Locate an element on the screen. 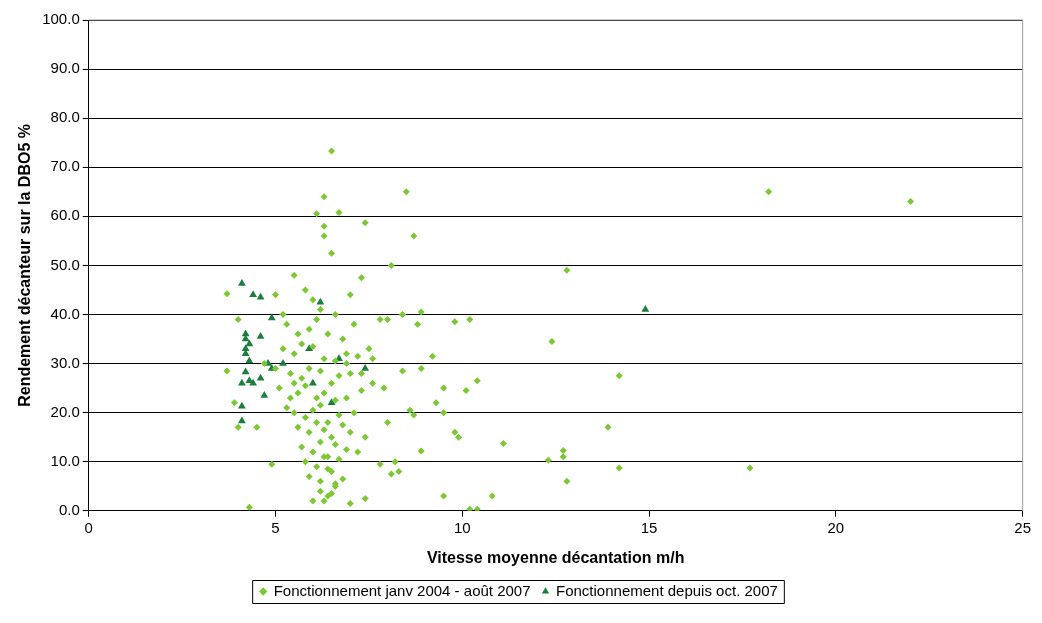 The height and width of the screenshot is (623, 1042). y-tick-label: 20.0 is located at coordinates (65, 411).